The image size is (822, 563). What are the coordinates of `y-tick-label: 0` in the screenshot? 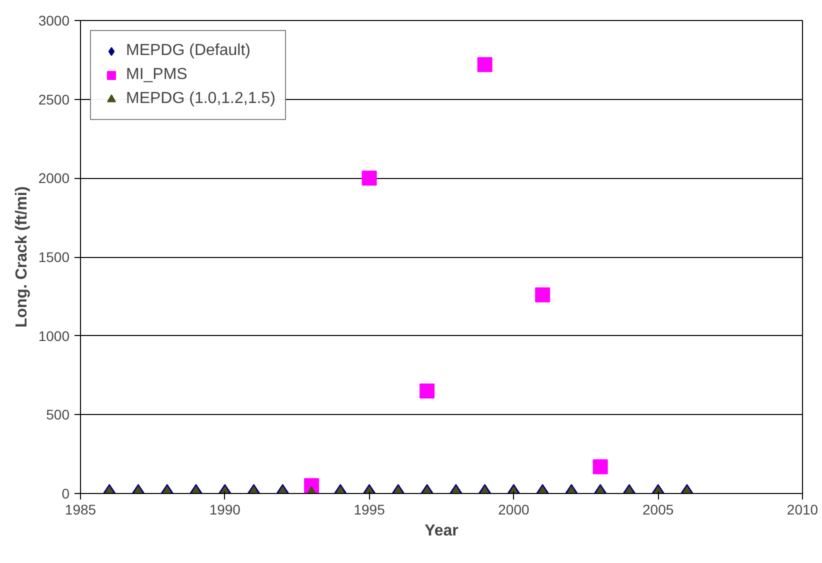 It's located at (66, 494).